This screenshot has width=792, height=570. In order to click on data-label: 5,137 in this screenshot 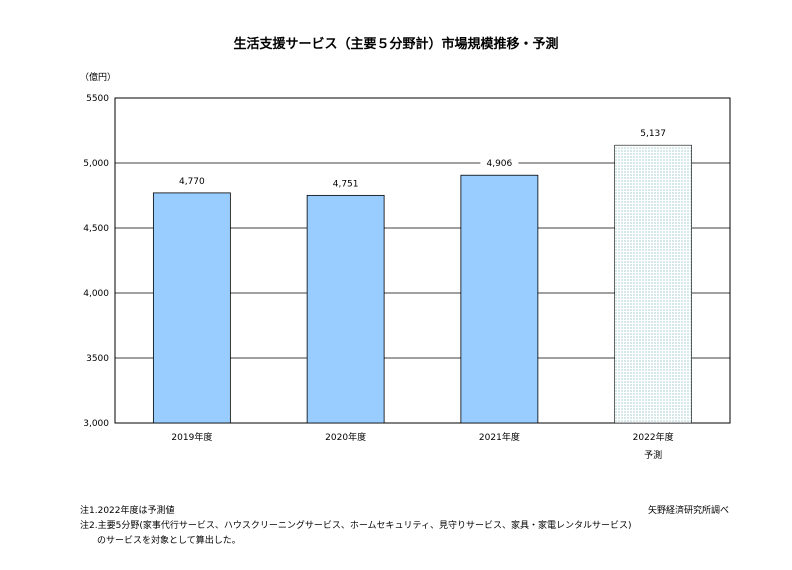, I will do `click(653, 134)`.